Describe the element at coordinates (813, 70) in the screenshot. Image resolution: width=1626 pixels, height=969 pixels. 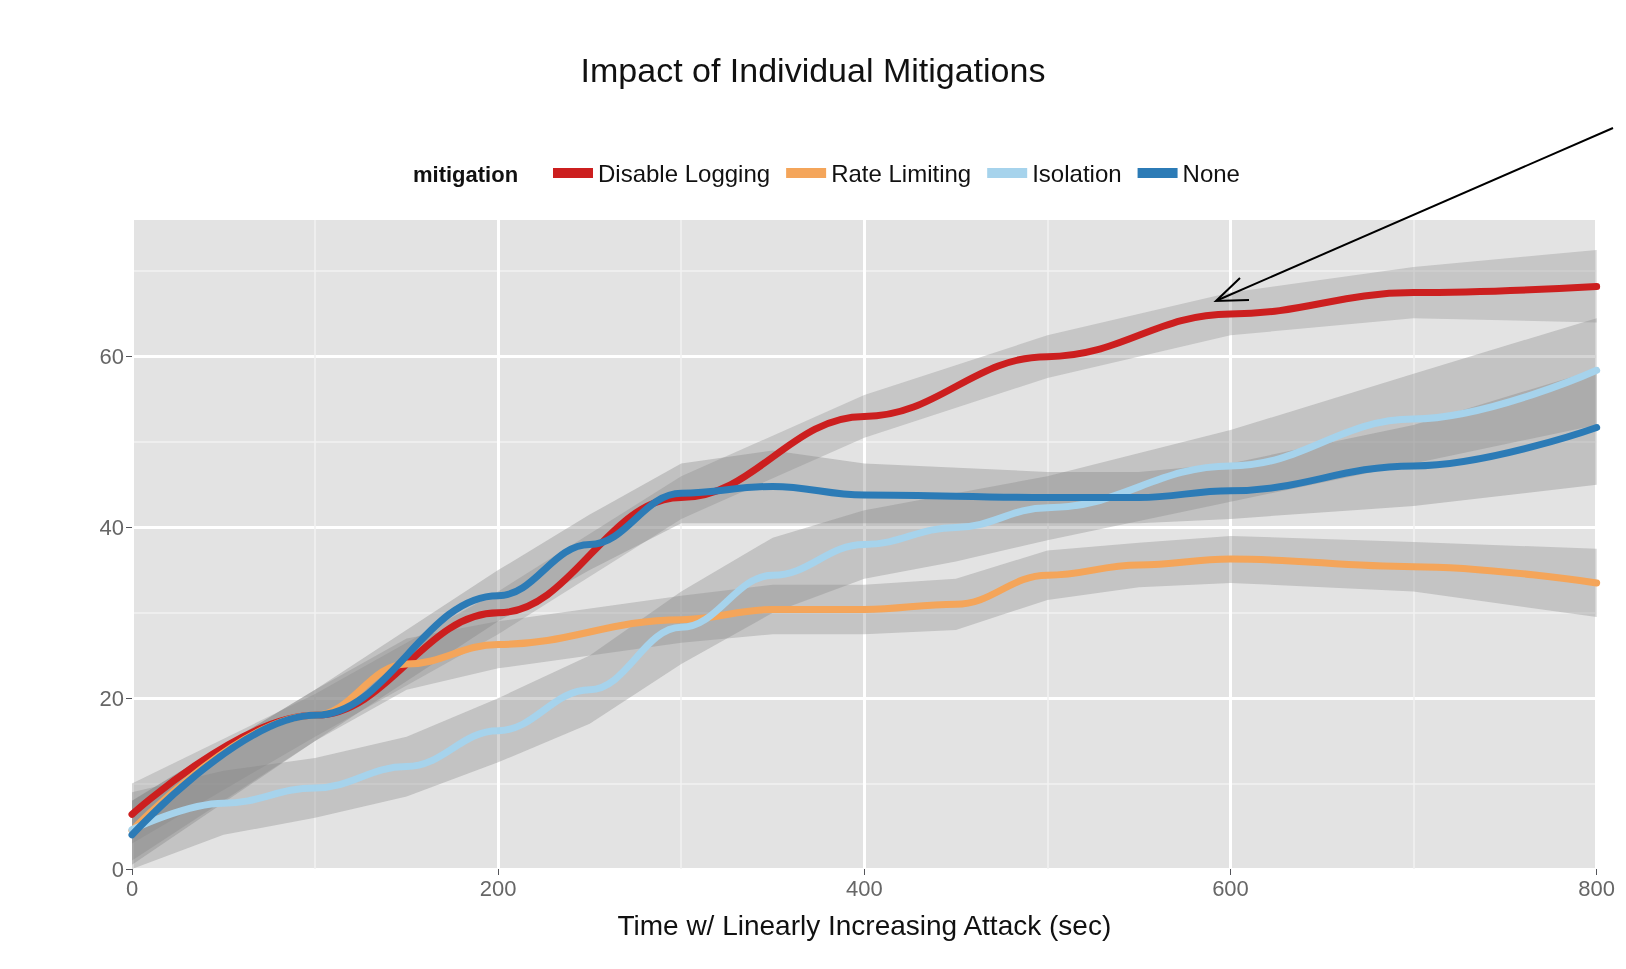
I see `chart-title: Impact of Individual Mitigations` at that location.